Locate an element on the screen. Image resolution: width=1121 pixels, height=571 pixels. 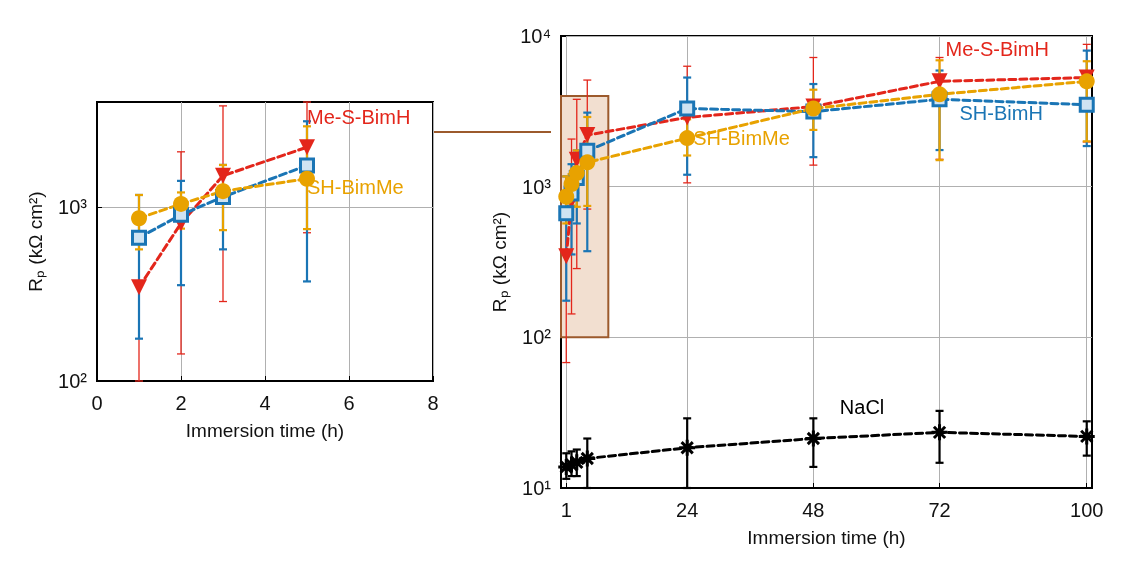
x-tick-label: 2 is located at coordinates (181, 403).